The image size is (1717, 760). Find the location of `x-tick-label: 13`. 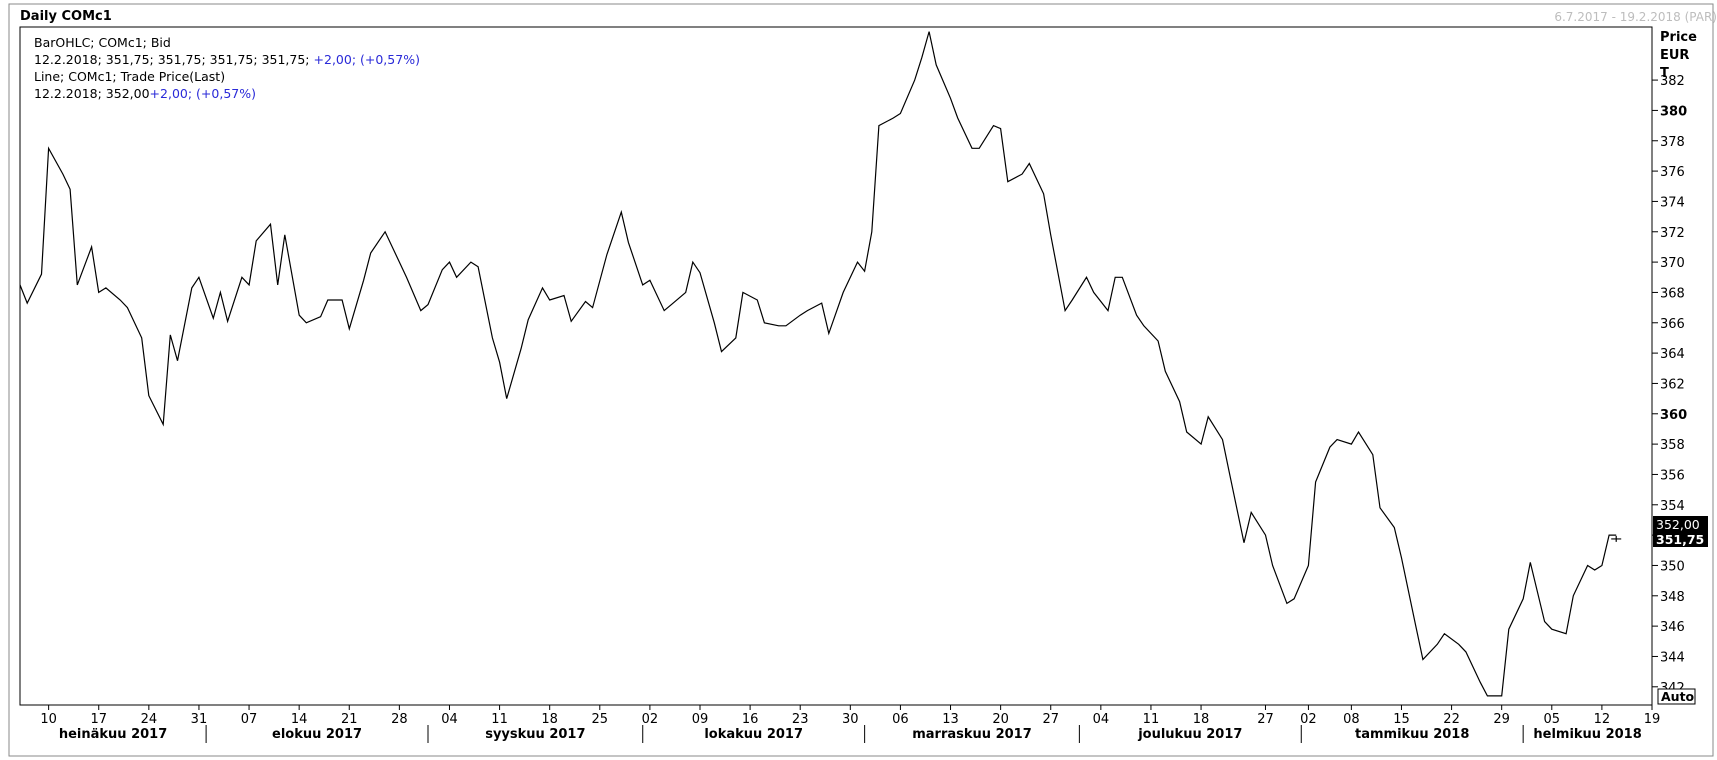

x-tick-label: 13 is located at coordinates (950, 719).